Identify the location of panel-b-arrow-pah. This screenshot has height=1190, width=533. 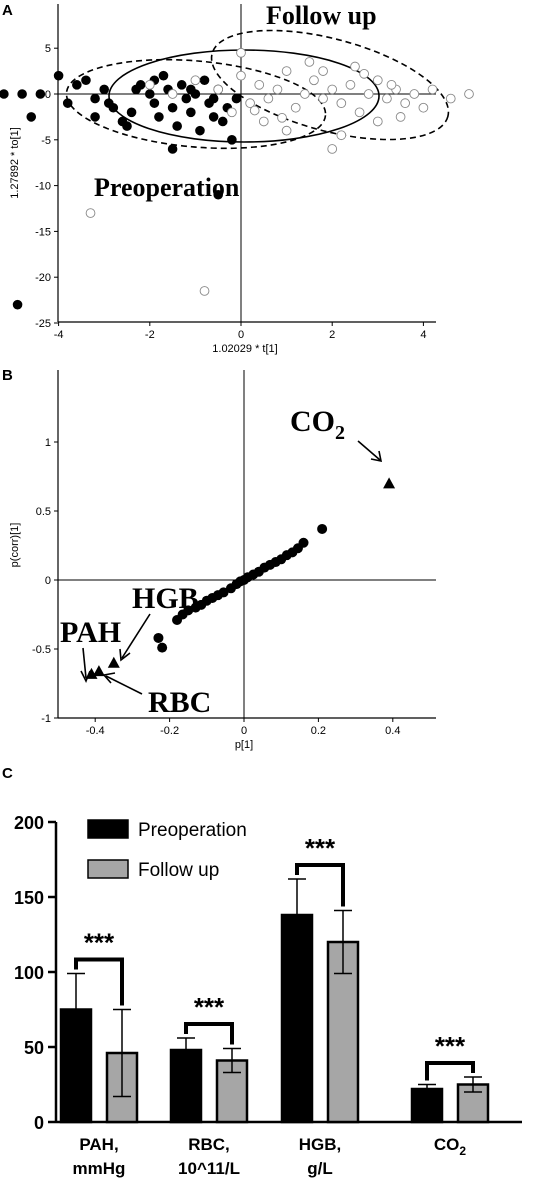
(84, 663).